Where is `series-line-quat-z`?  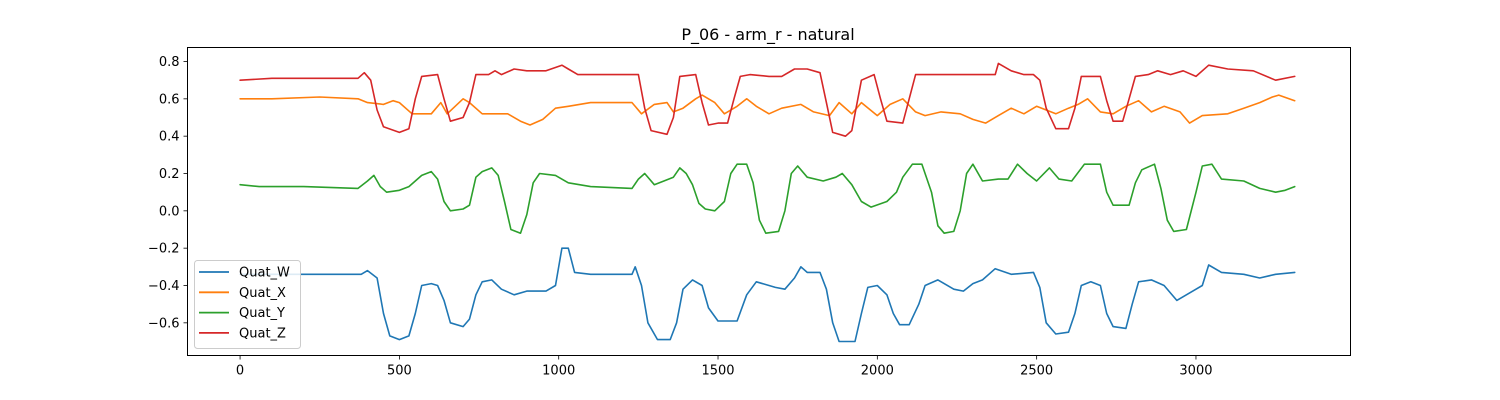 series-line-quat-z is located at coordinates (767, 99).